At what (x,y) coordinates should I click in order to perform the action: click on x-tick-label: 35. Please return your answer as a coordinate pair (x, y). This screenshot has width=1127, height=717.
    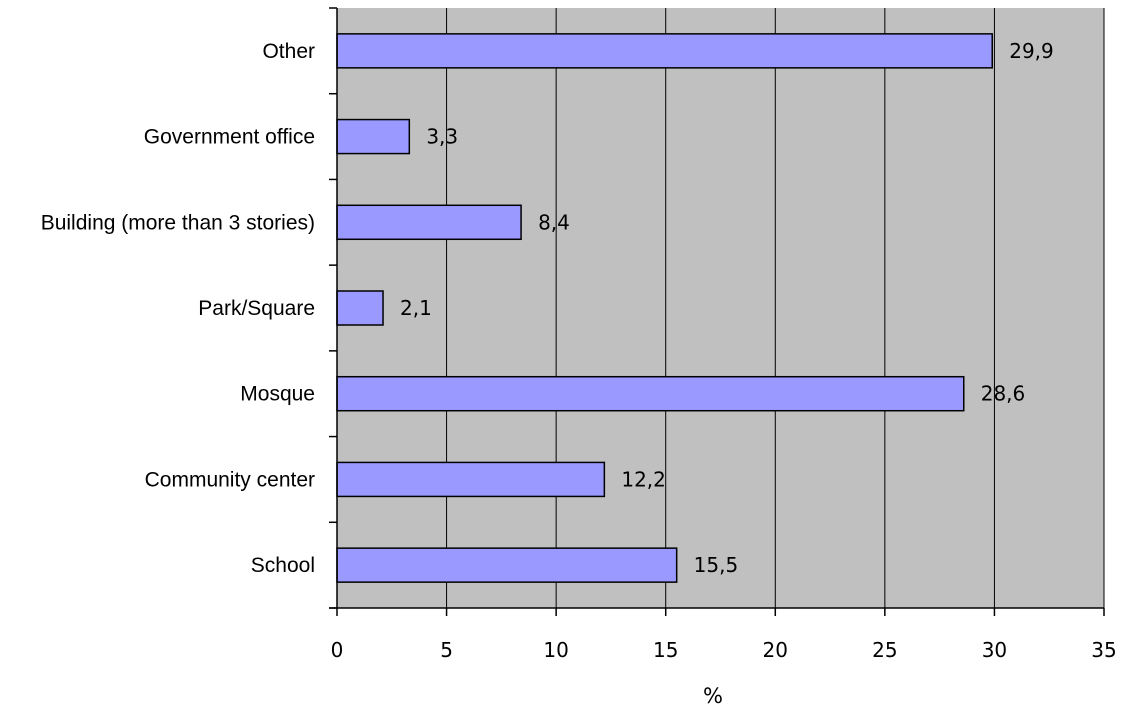
    Looking at the image, I should click on (1103, 650).